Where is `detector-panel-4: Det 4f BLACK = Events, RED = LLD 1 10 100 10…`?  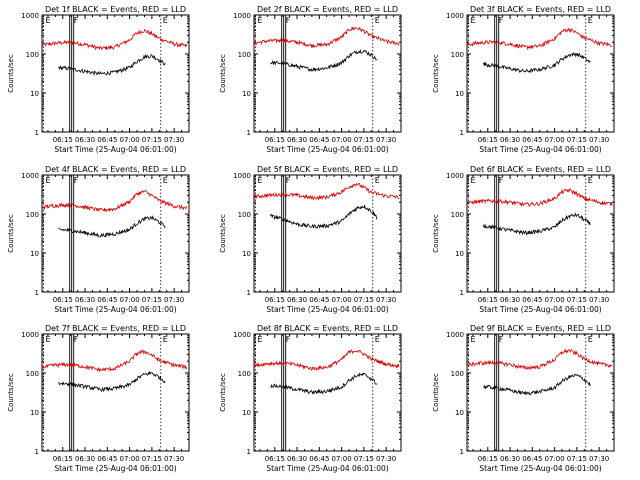
detector-panel-4: Det 4f BLACK = Events, RED = LLD 1 10 100 10… is located at coordinates (98, 239).